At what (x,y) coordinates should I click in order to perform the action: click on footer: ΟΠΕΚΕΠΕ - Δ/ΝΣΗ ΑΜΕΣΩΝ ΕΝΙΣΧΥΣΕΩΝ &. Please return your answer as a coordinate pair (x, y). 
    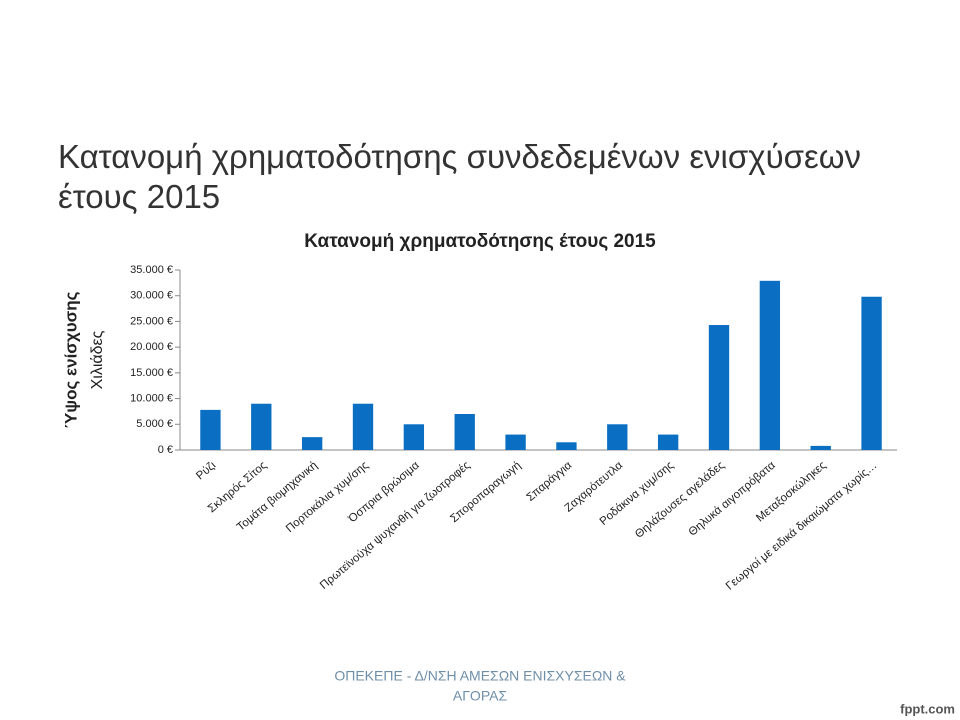
    Looking at the image, I should click on (480, 676).